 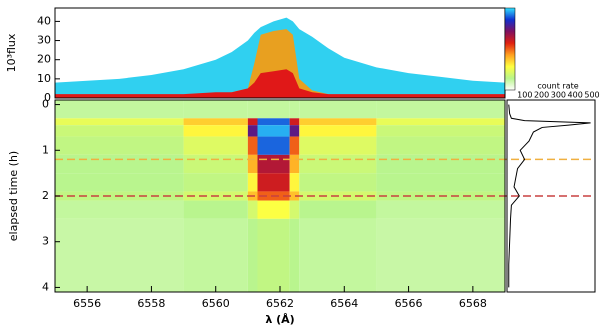 What do you see at coordinates (151, 303) in the screenshot?
I see `x-tick-label: 6558` at bounding box center [151, 303].